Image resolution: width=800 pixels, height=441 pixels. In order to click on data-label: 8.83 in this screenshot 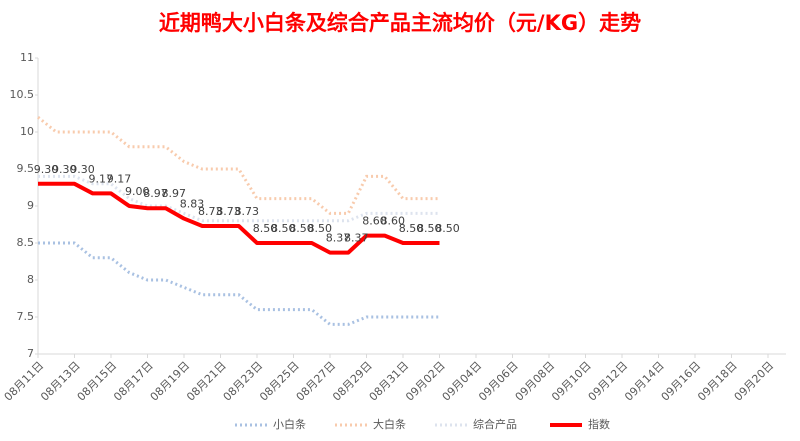, I will do `click(192, 204)`.